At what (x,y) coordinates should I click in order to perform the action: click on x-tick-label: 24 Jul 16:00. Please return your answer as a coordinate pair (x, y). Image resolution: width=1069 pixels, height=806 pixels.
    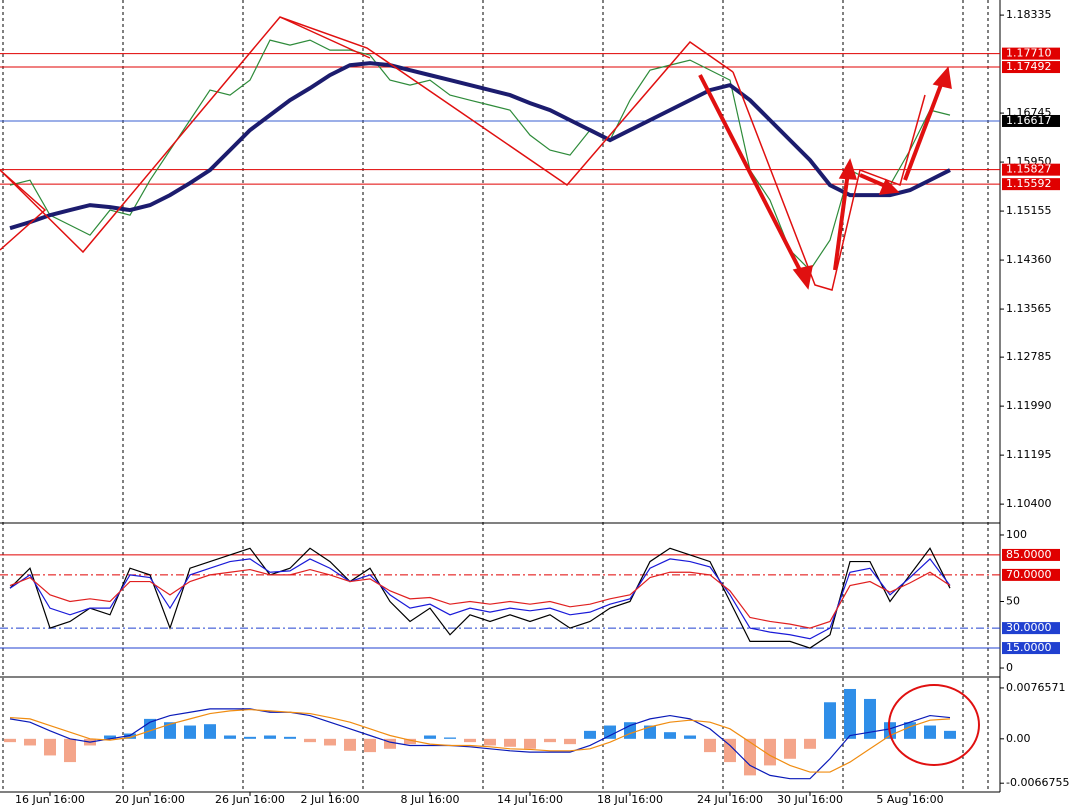
    Looking at the image, I should click on (730, 799).